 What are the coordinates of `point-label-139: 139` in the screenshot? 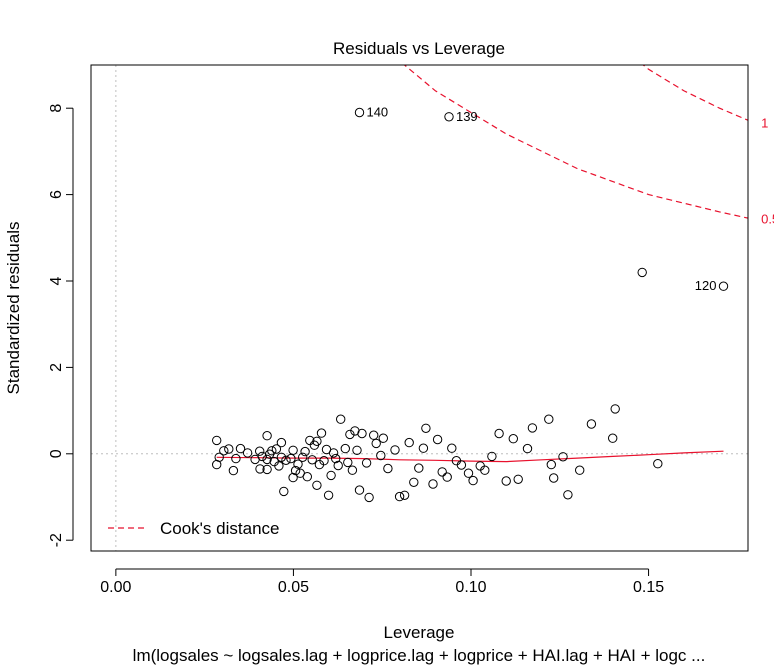 It's located at (467, 116).